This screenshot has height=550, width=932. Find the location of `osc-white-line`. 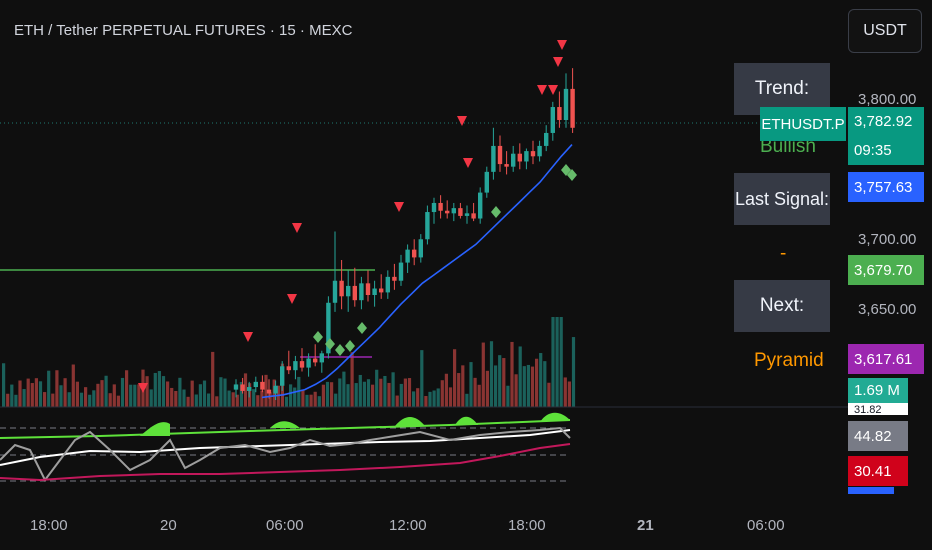

osc-white-line is located at coordinates (285, 447).